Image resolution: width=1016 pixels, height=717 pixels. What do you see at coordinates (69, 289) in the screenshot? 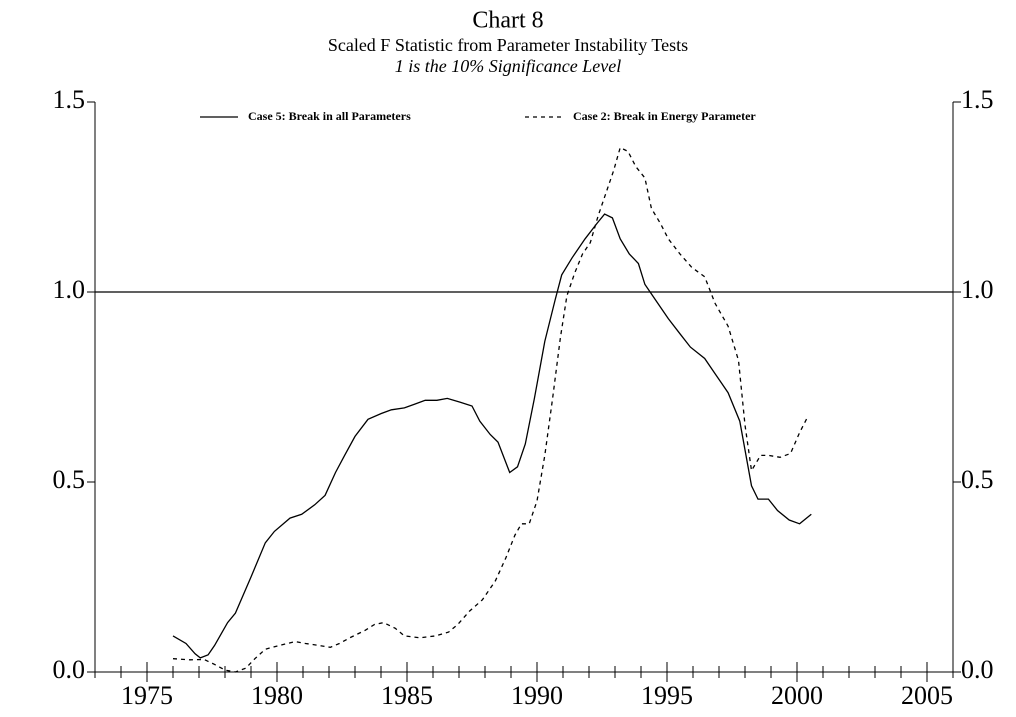
I see `y-tick-label: 1.0` at bounding box center [69, 289].